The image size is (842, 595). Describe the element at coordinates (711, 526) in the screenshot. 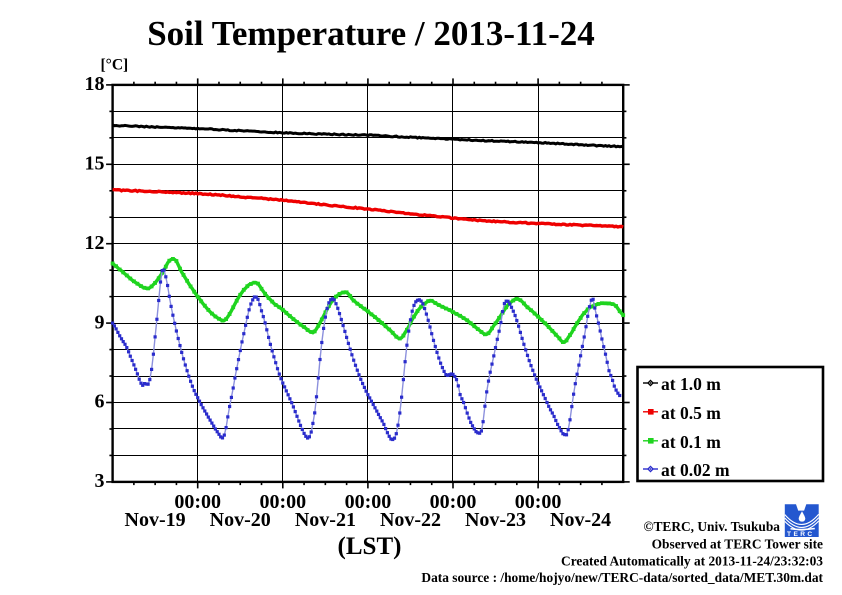

I see `svg-text: ©TERC, Univ. Tsukuba` at that location.